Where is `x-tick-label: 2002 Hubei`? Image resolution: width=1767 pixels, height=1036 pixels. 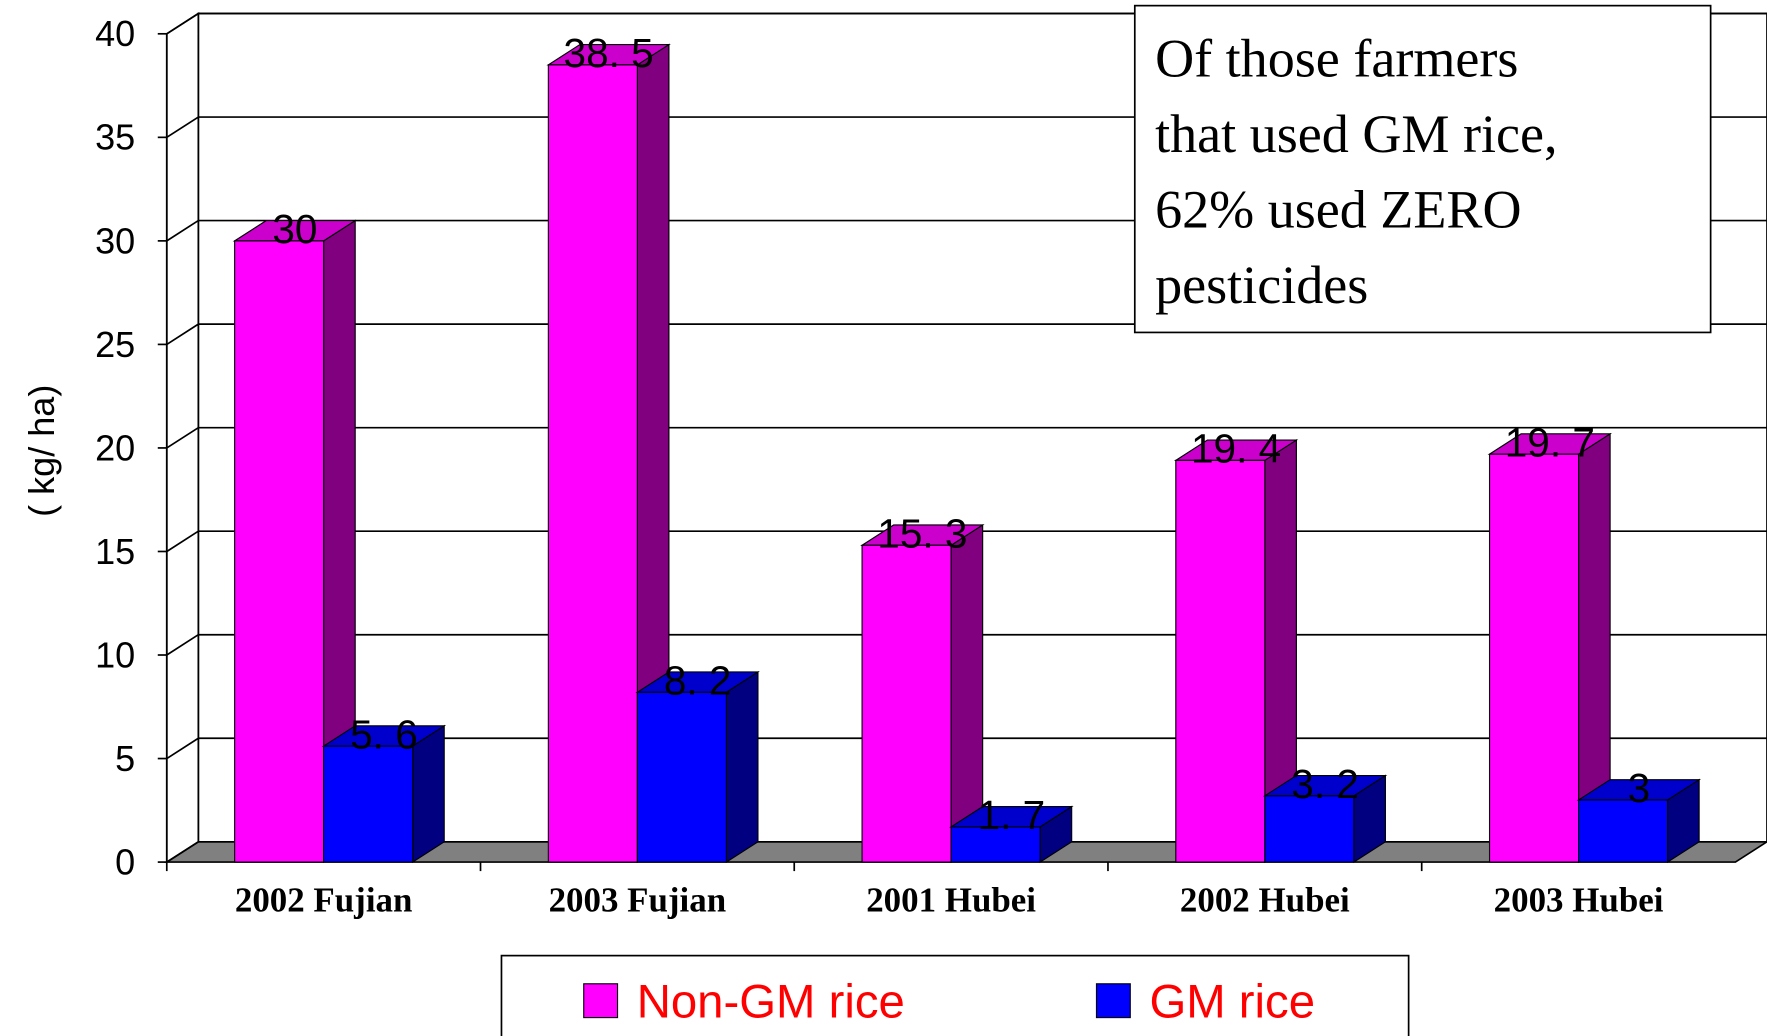
x-tick-label: 2002 Hubei is located at coordinates (1265, 900).